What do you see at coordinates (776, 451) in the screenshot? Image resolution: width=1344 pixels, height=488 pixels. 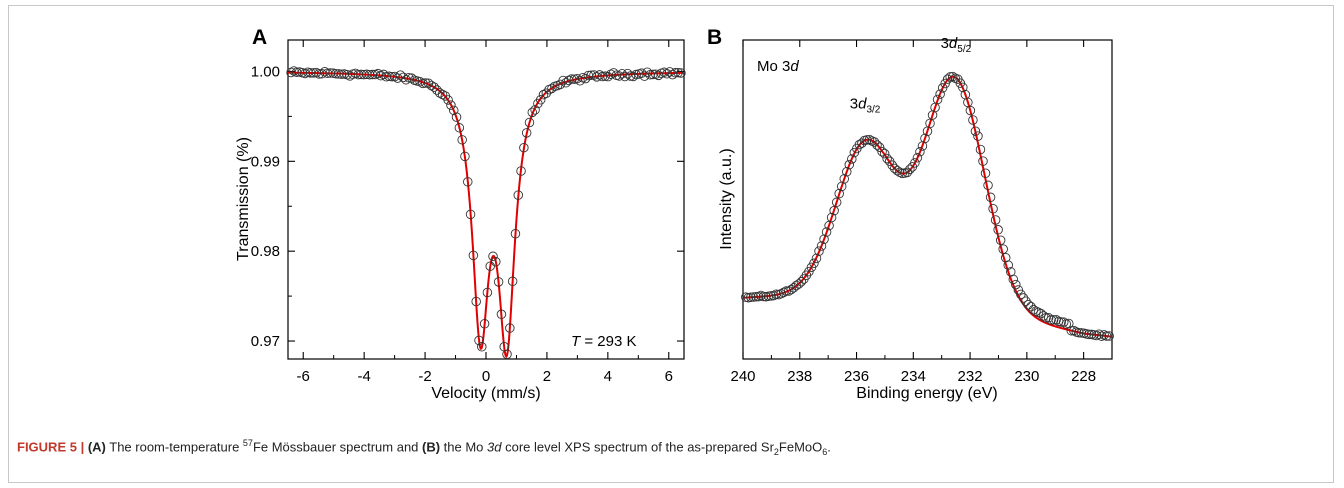 I see `caption-sub-1: 2` at bounding box center [776, 451].